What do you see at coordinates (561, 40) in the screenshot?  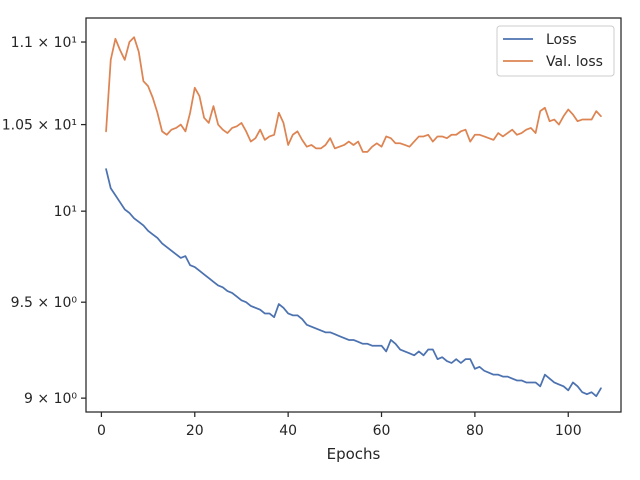 I see `legend-label-loss: Loss` at bounding box center [561, 40].